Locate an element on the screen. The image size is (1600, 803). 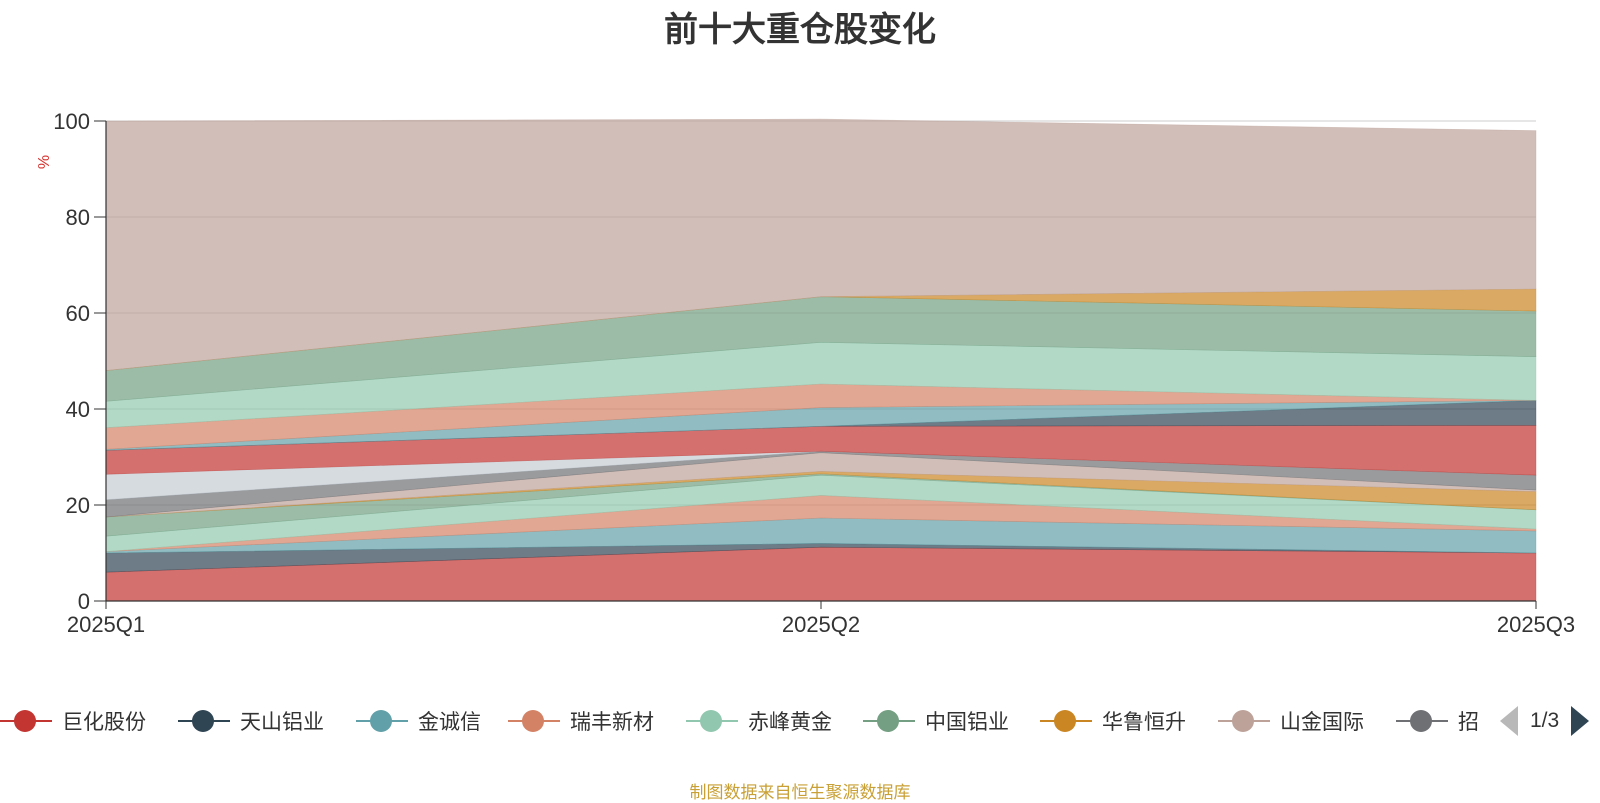
y-tick-label: 40 is located at coordinates (78, 409).